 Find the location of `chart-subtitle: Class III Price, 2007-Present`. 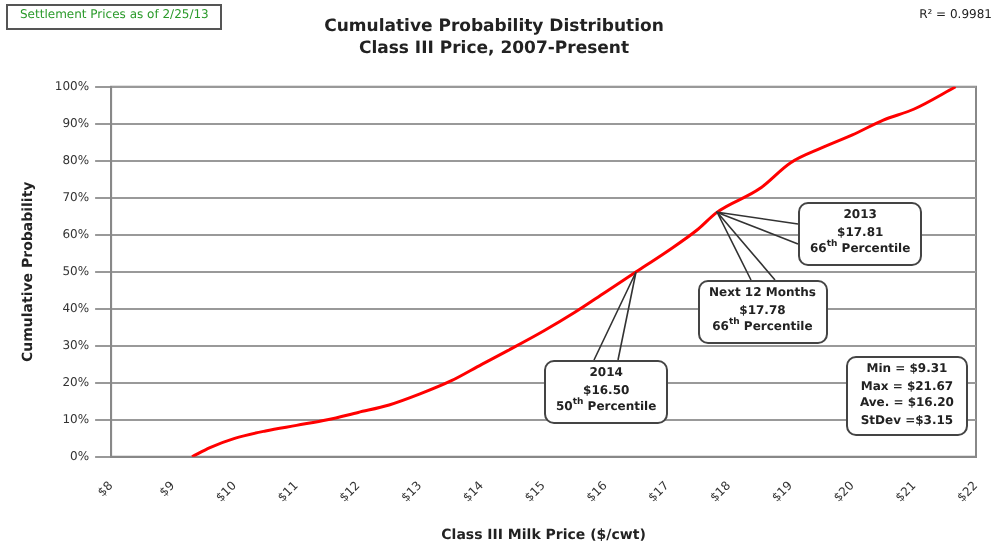

chart-subtitle: Class III Price, 2007-Present is located at coordinates (494, 49).